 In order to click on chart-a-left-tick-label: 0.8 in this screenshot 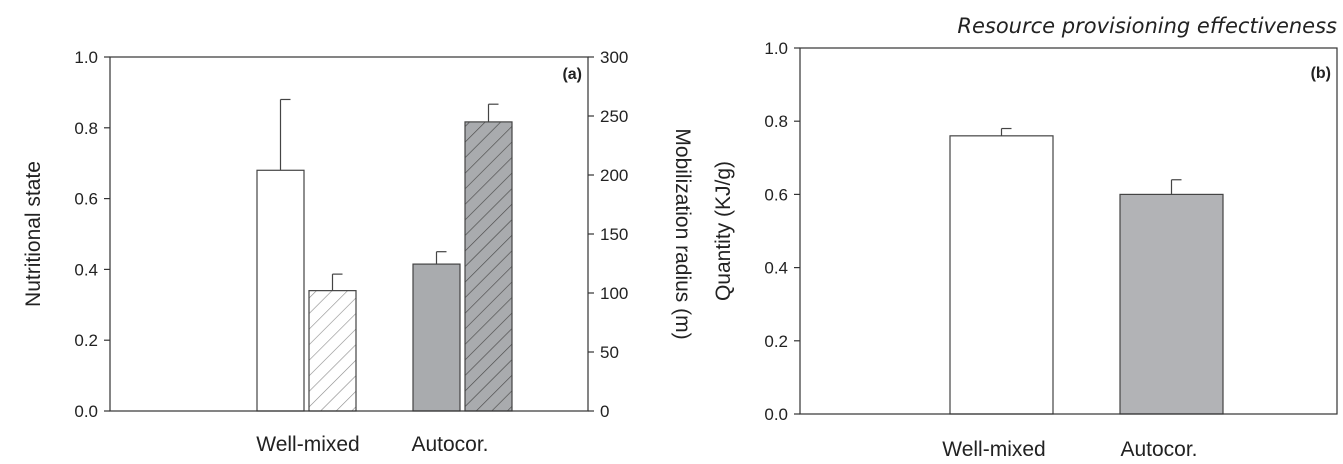, I will do `click(86, 128)`.